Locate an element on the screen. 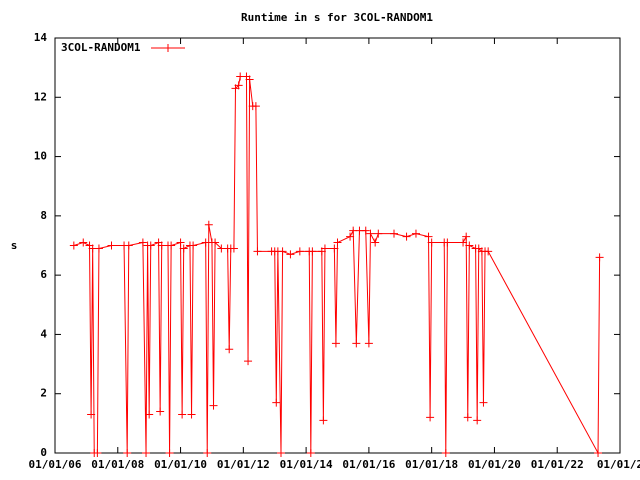 The height and width of the screenshot is (480, 640). x-tick-label: 01/01/16 is located at coordinates (368, 464).